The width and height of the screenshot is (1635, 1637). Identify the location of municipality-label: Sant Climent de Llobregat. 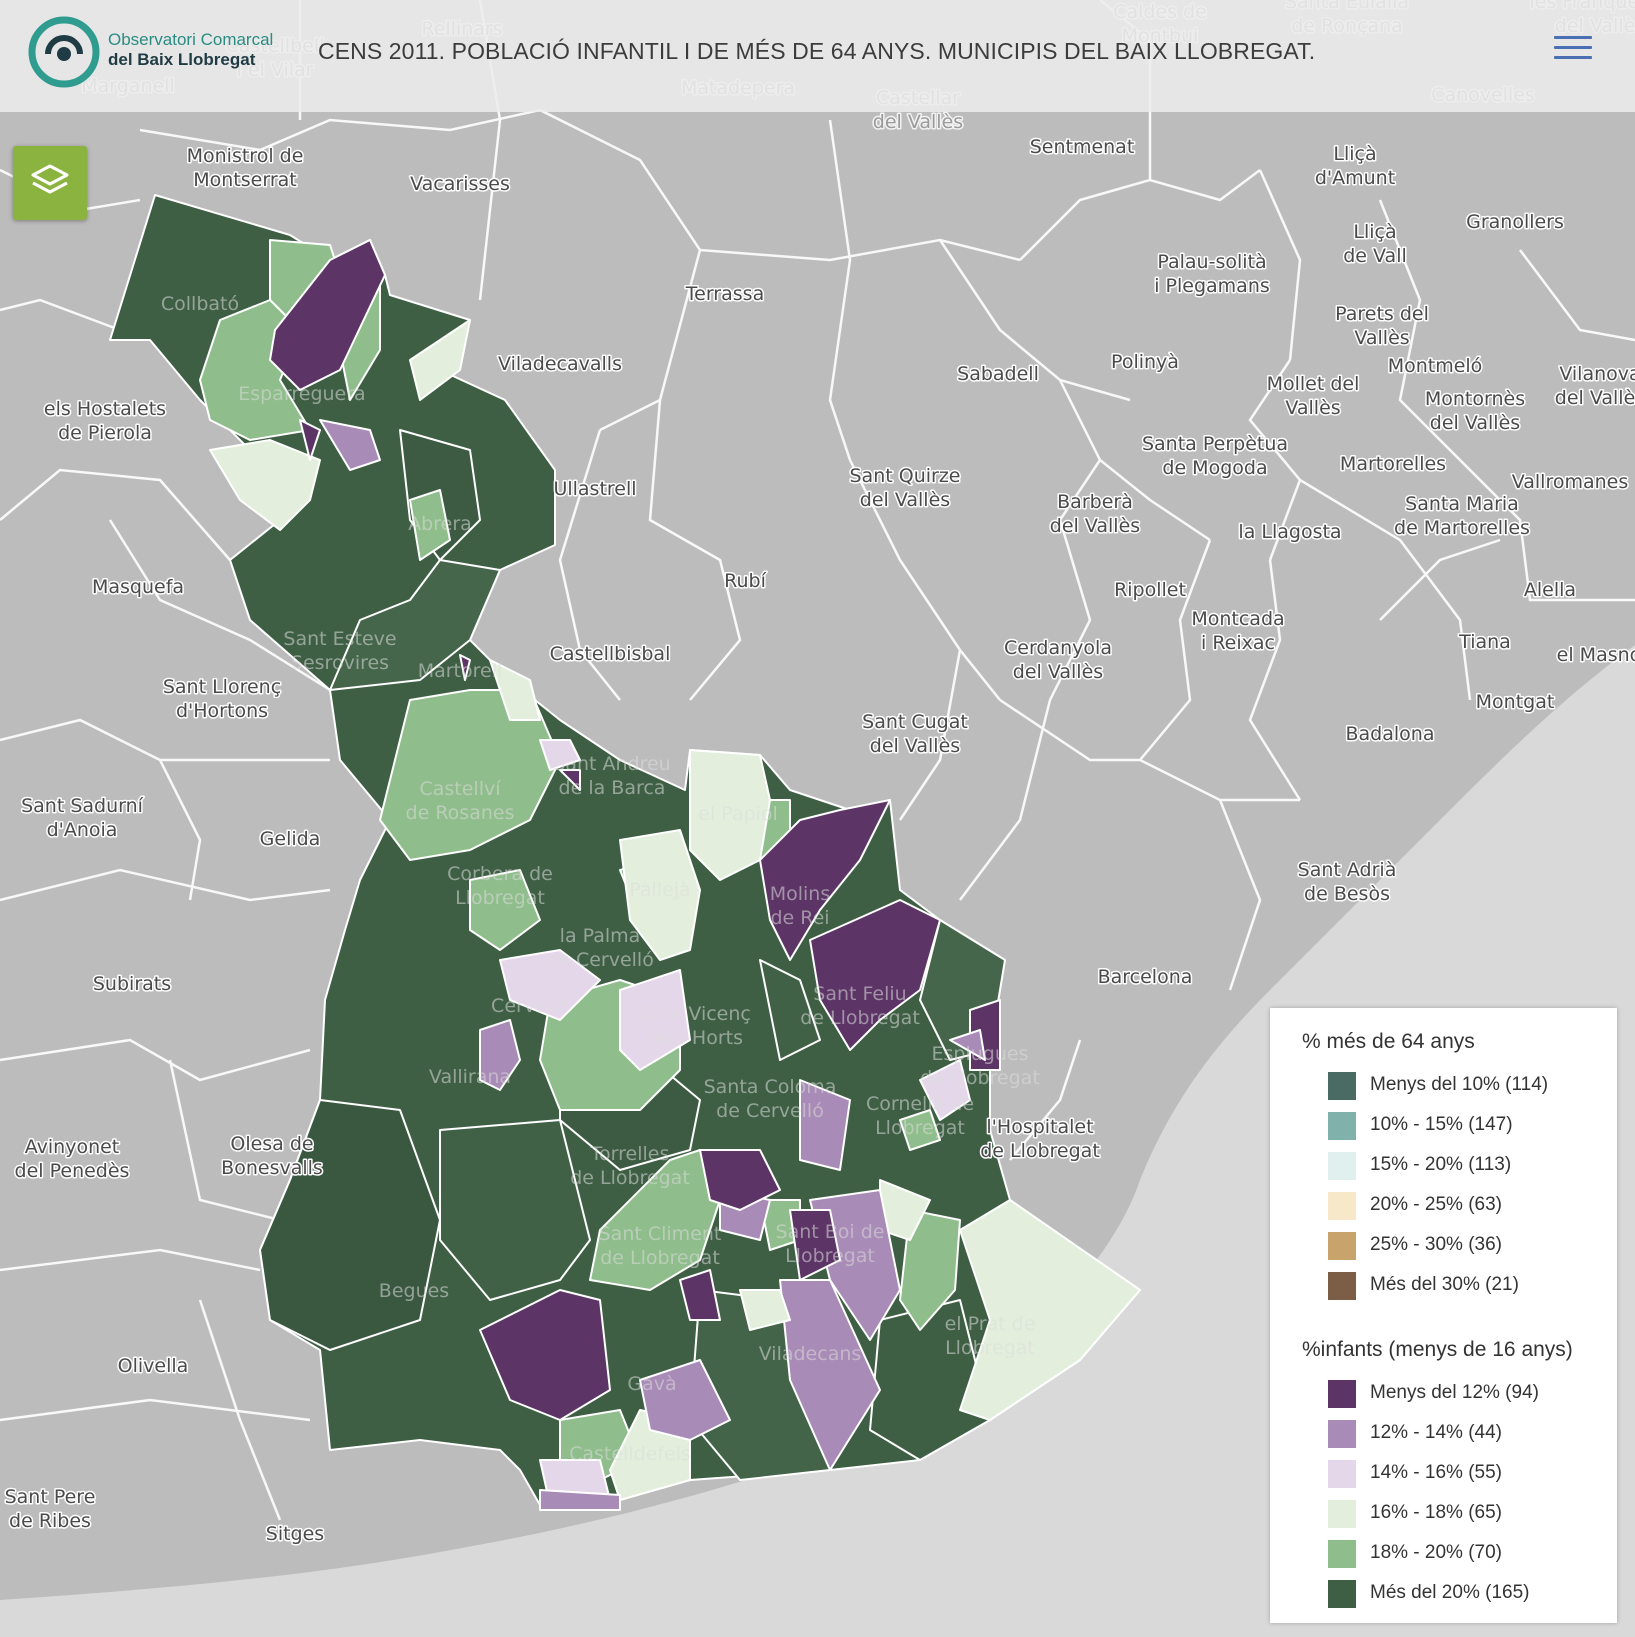
(660, 1246).